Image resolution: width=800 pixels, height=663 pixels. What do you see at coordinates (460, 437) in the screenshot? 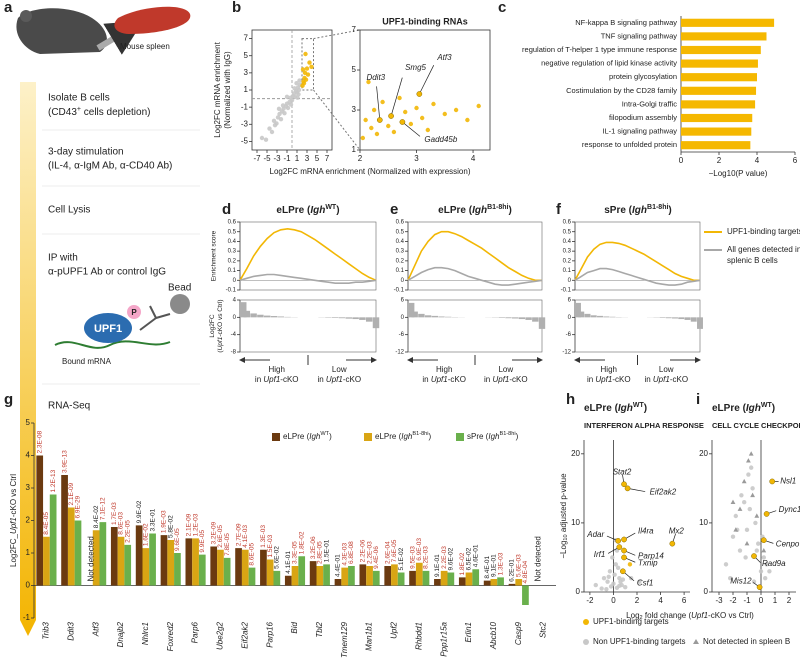
I see `legend-swatch` at bounding box center [460, 437].